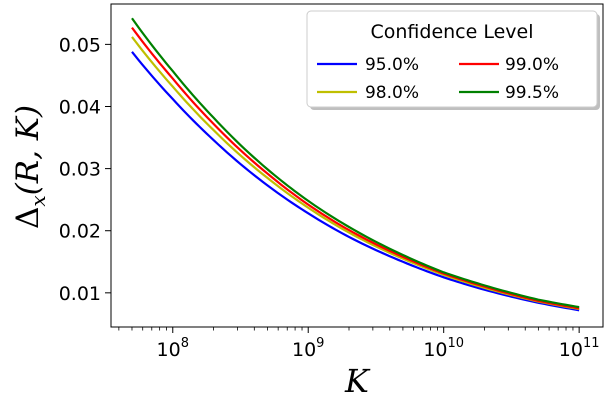 This screenshot has width=610, height=400. I want to click on legend-label-99-0-: 99.0%, so click(532, 65).